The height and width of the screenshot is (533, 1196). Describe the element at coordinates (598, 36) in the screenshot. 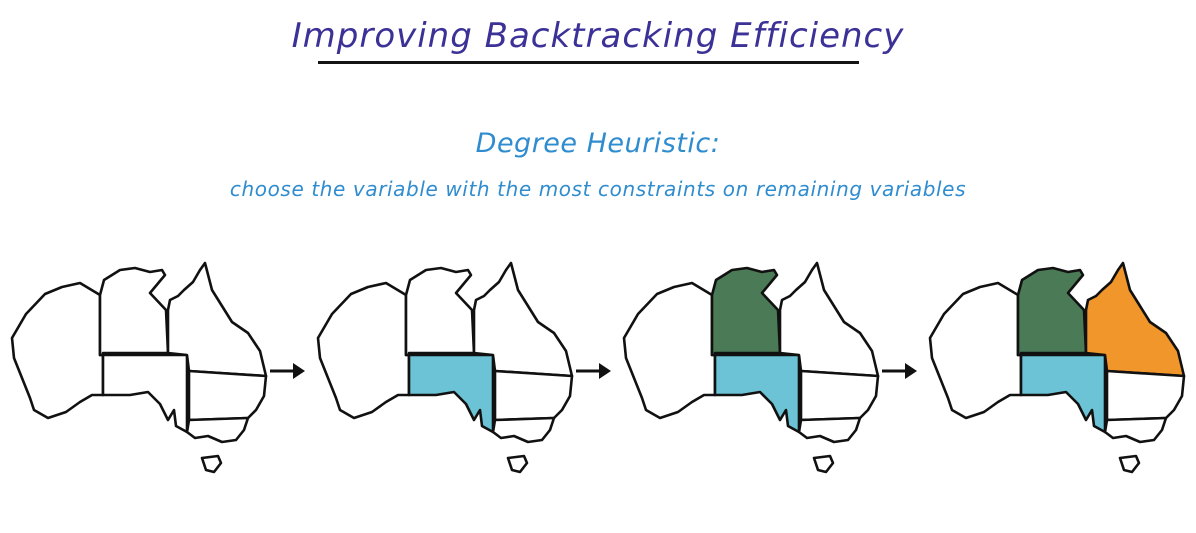

I see `page-title: Improving Backtracking Efficiency` at that location.